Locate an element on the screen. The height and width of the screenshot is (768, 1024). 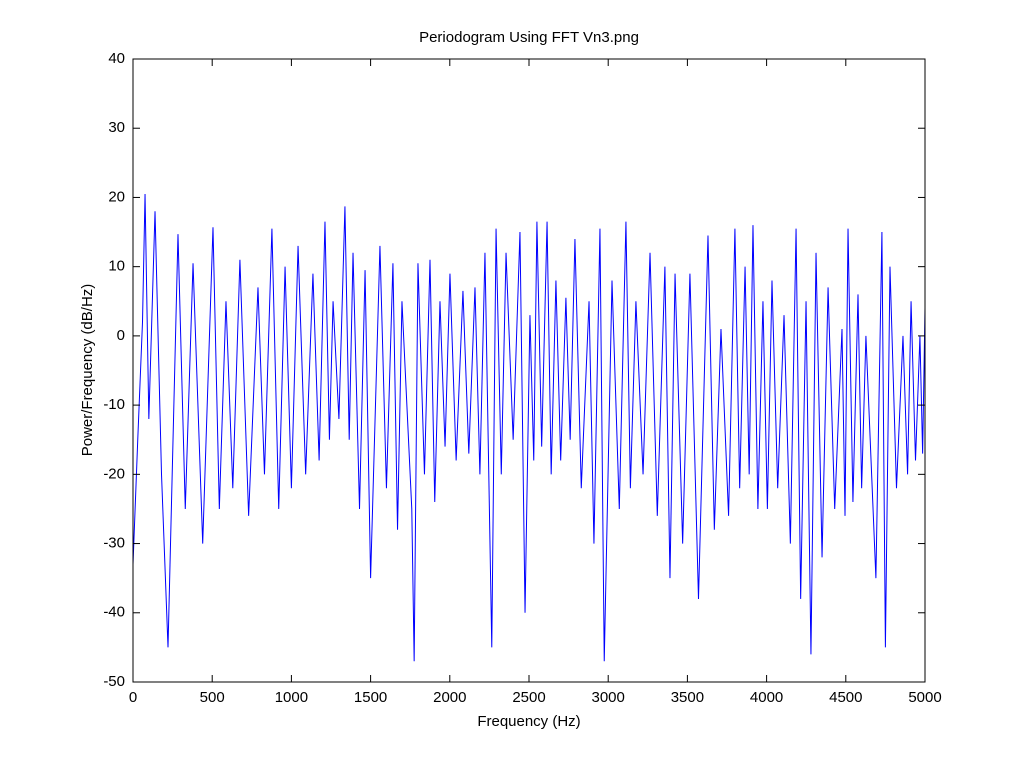
y-tick-label: -10 is located at coordinates (114, 404).